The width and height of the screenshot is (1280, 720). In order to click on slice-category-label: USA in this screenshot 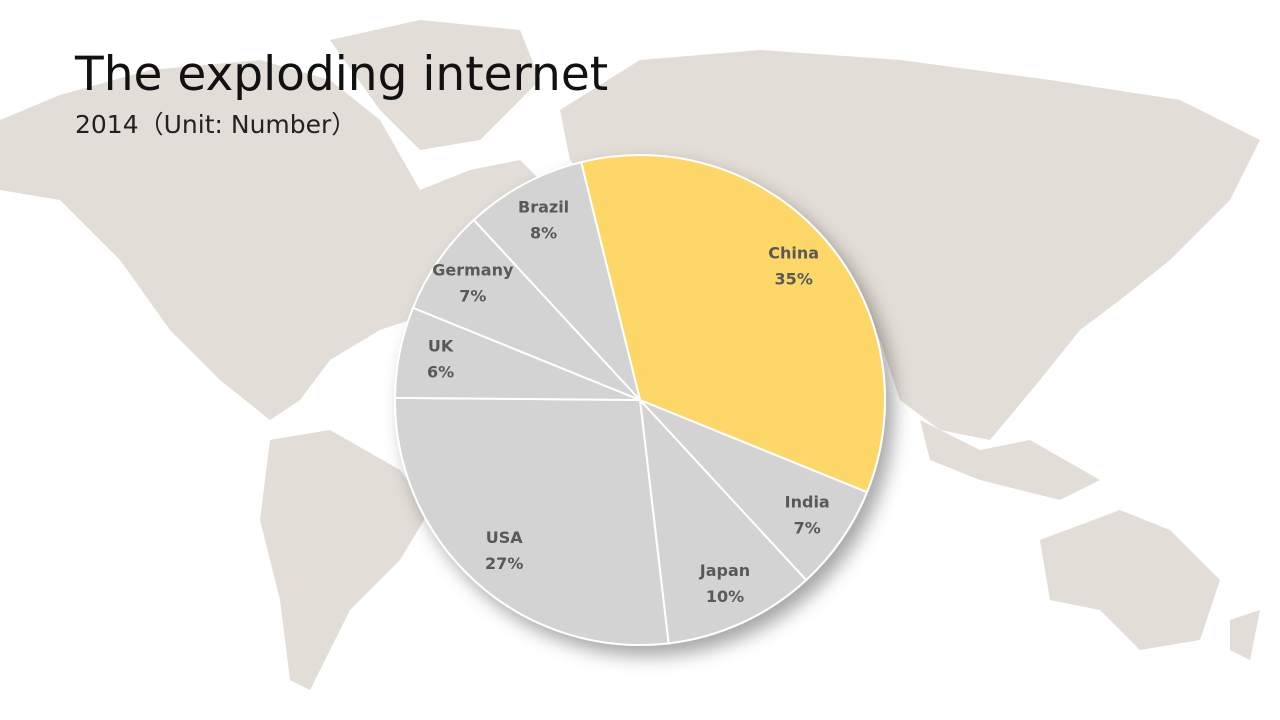, I will do `click(505, 537)`.